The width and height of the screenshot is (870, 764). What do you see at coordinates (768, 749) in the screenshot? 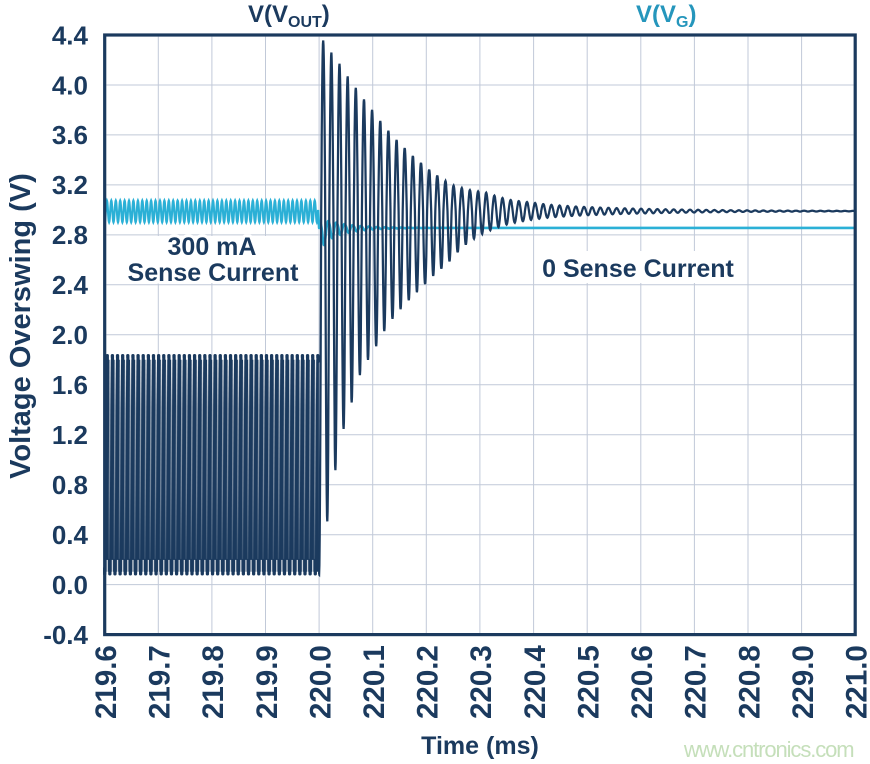
I see `svg-text: www.cntronics.com` at bounding box center [768, 749].